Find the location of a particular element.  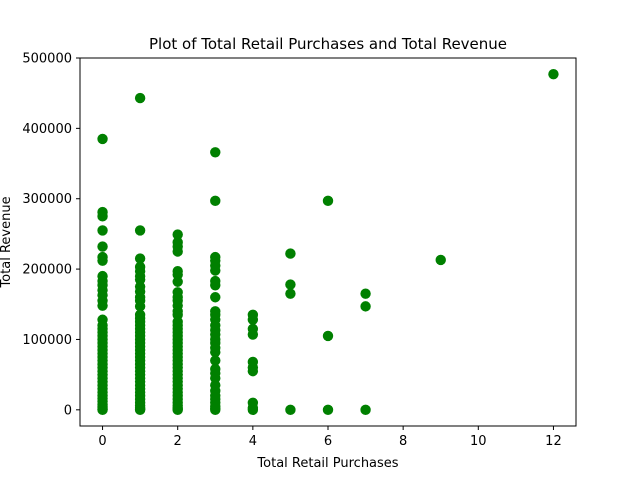

x-tick-label: 6 is located at coordinates (328, 441).